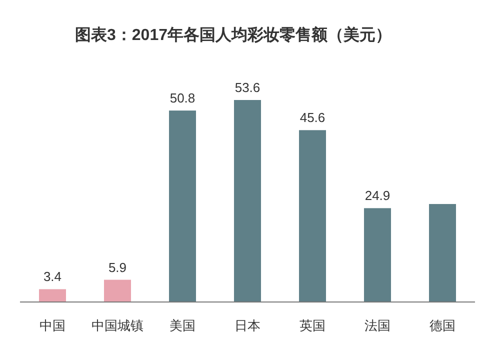 Image resolution: width=500 pixels, height=362 pixels. I want to click on x-tick-label: 日本, so click(247, 325).